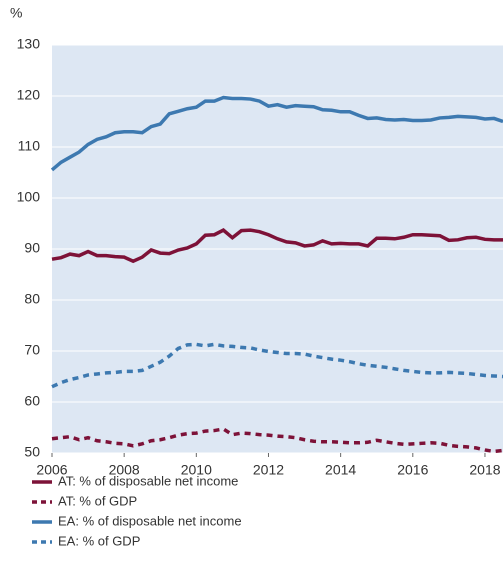 The width and height of the screenshot is (503, 586). Describe the element at coordinates (51, 470) in the screenshot. I see `x-tick-label: 2006` at that location.